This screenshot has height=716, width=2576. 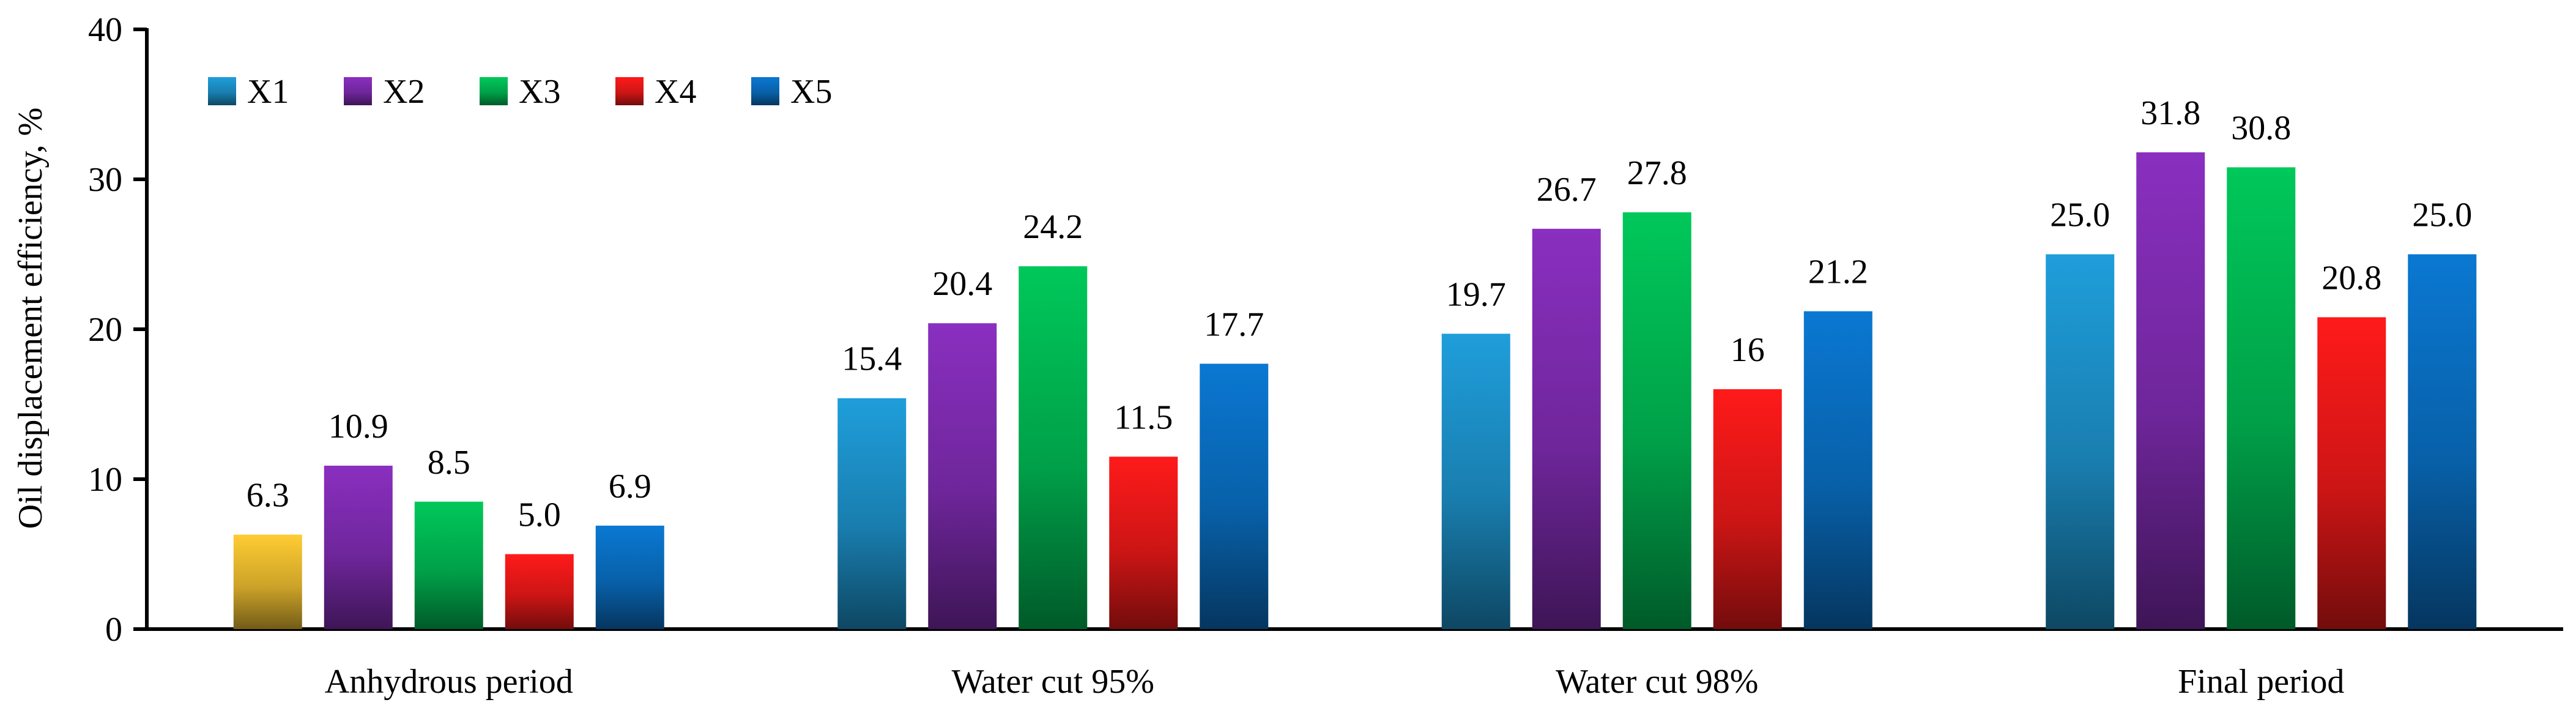 I want to click on y-tick-label: 30, so click(x=105, y=180).